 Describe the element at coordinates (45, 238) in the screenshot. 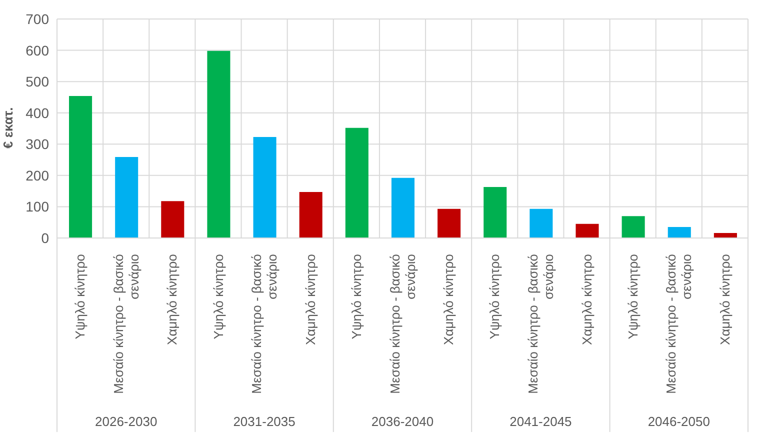

I see `y-tick-label: 0` at that location.